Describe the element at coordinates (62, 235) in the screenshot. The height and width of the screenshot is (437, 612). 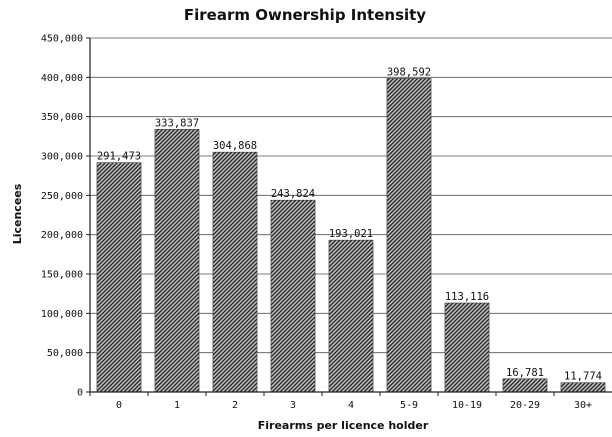
I see `y-tick-label: 200,000` at that location.